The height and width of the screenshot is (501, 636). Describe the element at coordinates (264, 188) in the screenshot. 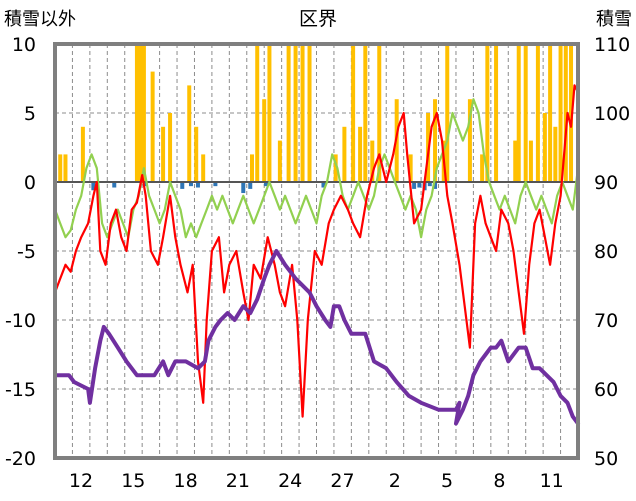

I see `negative-bar-series` at that location.